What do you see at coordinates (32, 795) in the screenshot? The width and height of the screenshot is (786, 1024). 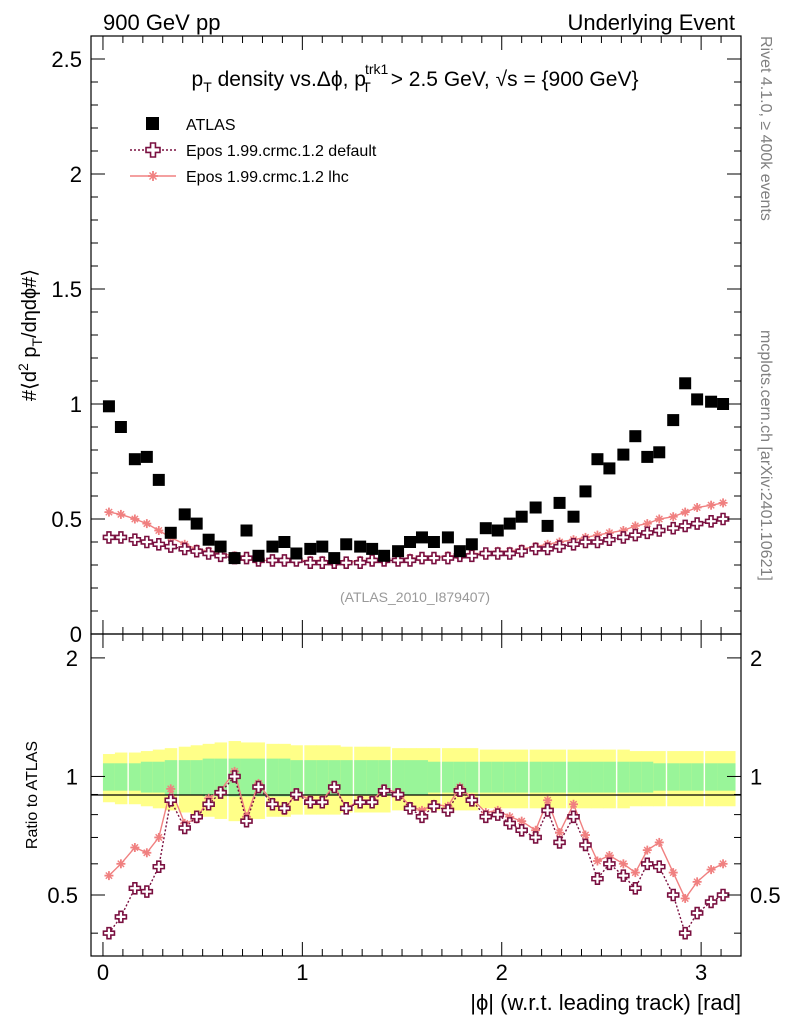 I see `ratio-y-axis-label: Ratio to ATLAS` at bounding box center [32, 795].